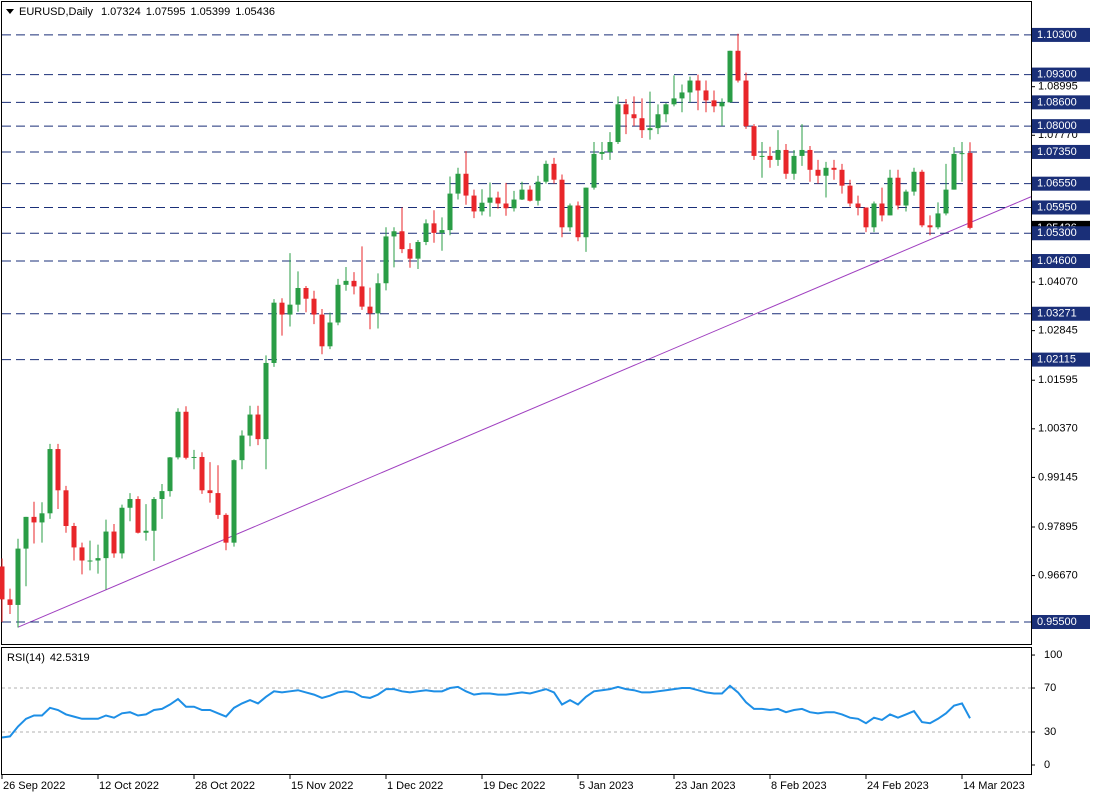 The image size is (1095, 797). Describe the element at coordinates (486, 711) in the screenshot. I see `rsi-line` at that location.